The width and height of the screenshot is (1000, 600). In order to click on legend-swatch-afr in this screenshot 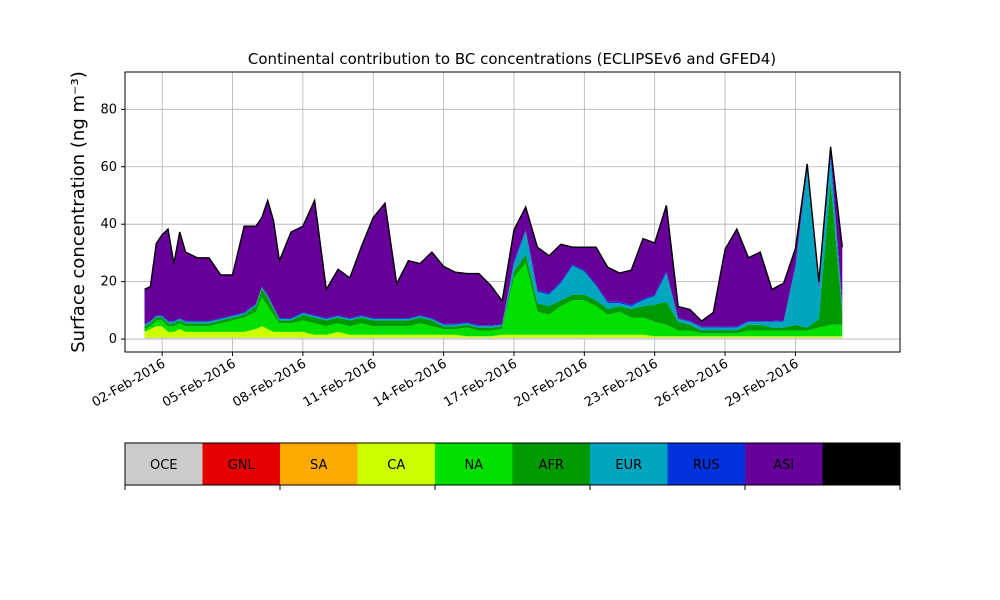, I will do `click(551, 464)`.